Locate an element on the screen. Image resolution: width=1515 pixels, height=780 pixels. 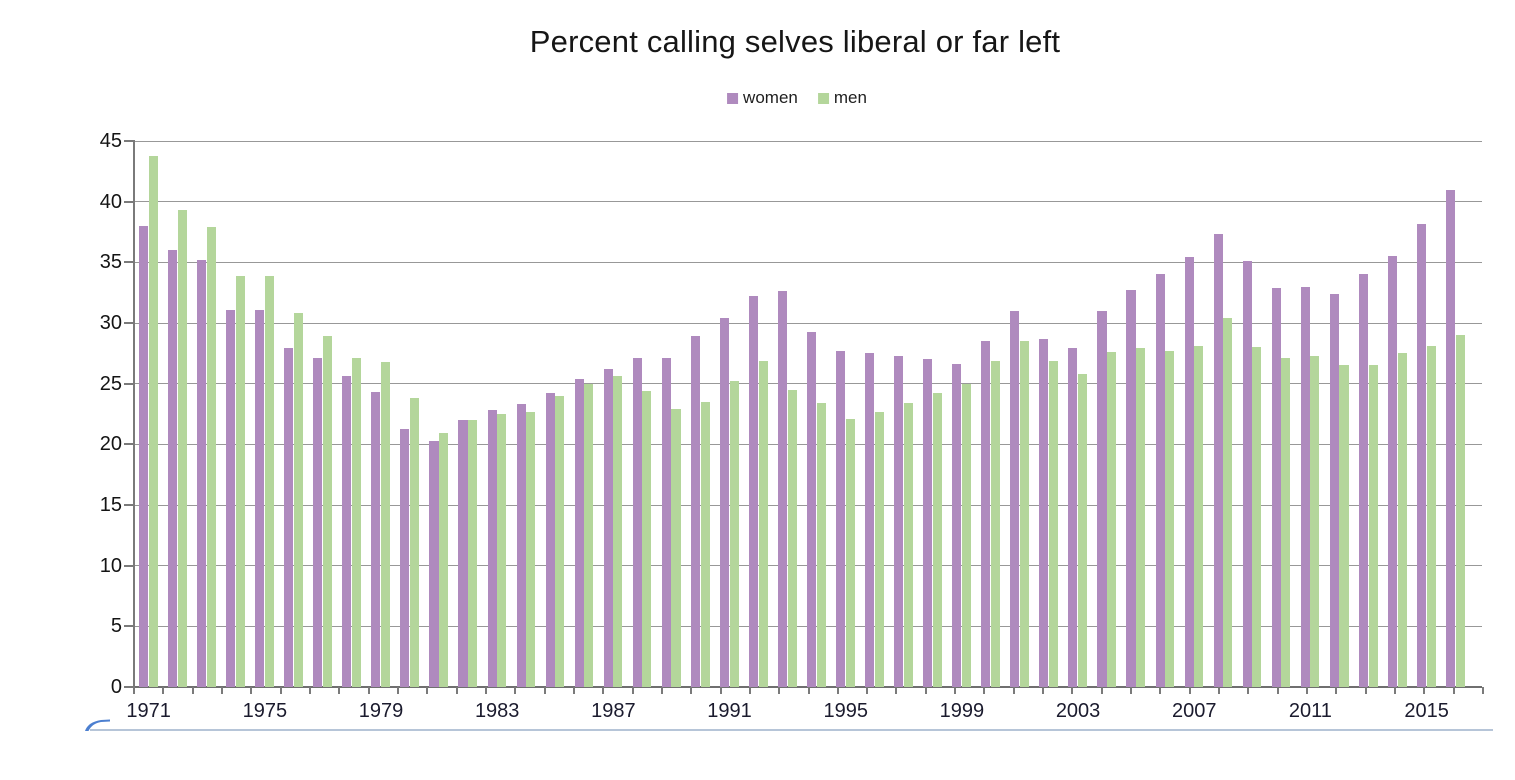
rounded-corner-accent-icon is located at coordinates (97, 727).